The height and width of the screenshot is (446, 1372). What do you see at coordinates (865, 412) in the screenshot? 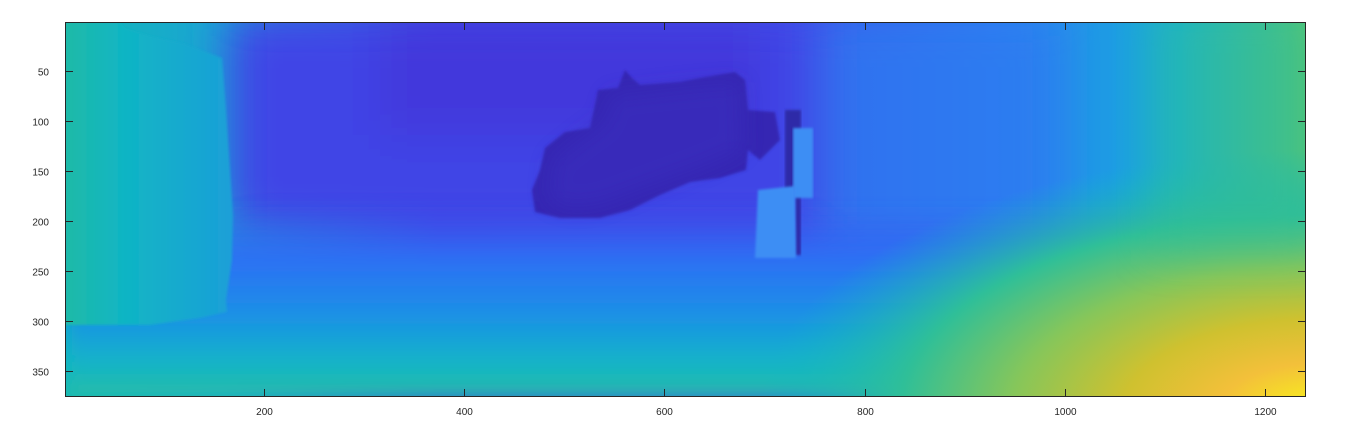
I see `x-tick-label: 800` at bounding box center [865, 412].